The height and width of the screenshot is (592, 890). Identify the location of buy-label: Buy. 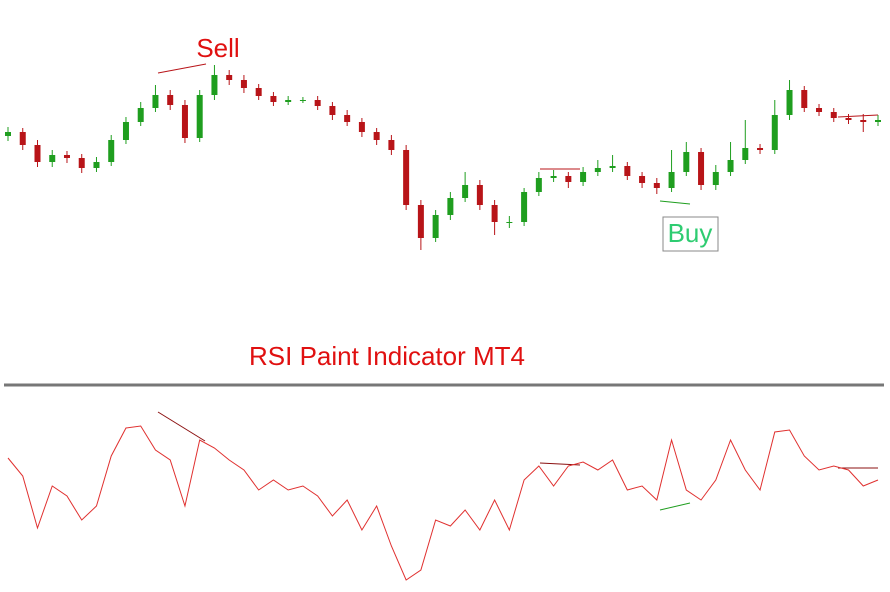
(690, 233).